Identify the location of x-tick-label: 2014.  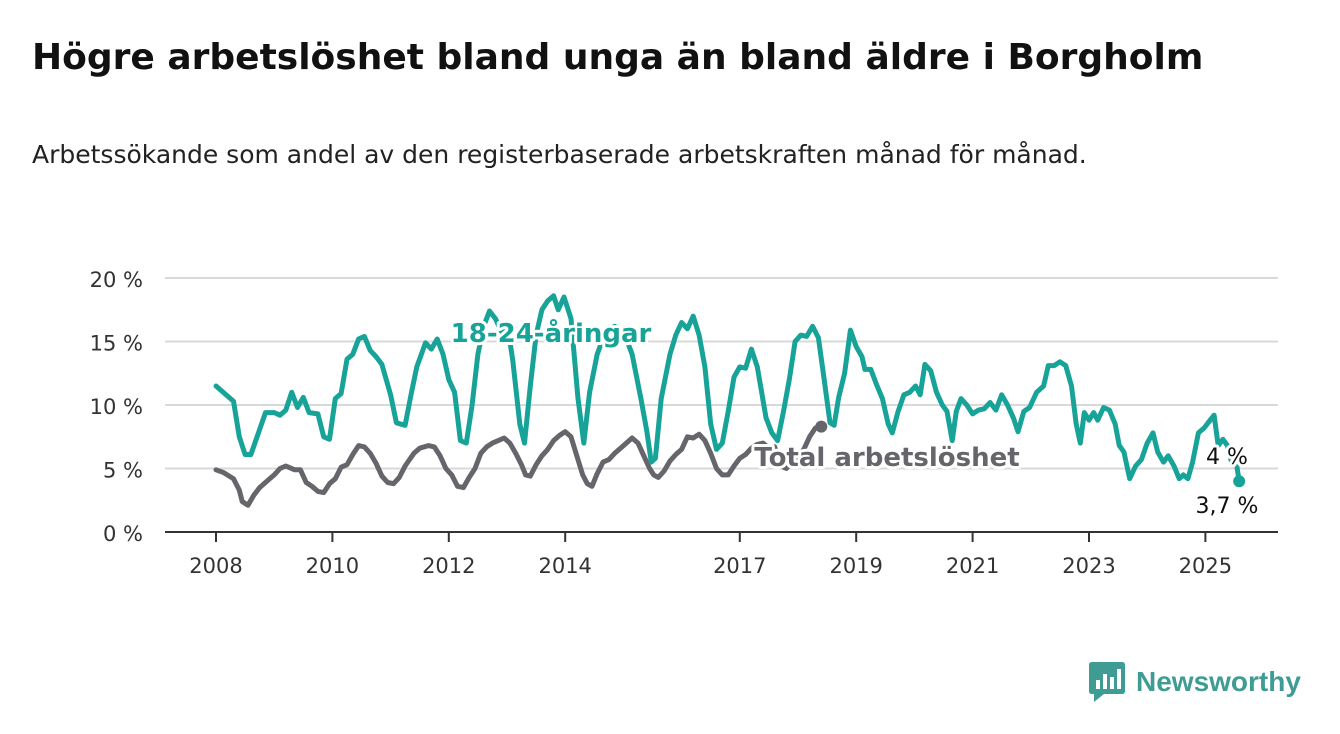
(564, 566).